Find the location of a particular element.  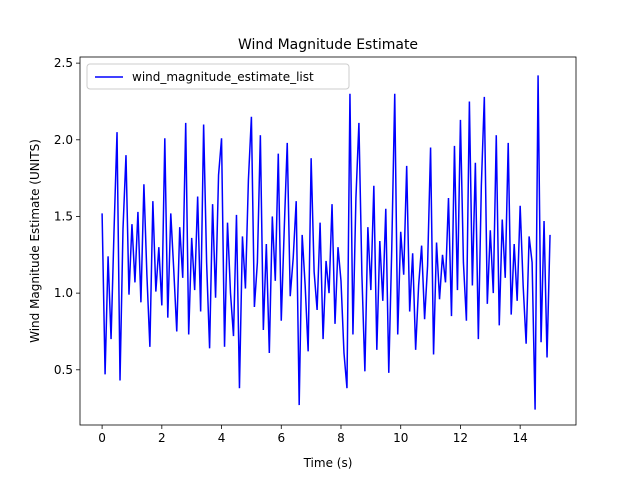

legend-label: wind_magnitude_estimate_list is located at coordinates (223, 77).